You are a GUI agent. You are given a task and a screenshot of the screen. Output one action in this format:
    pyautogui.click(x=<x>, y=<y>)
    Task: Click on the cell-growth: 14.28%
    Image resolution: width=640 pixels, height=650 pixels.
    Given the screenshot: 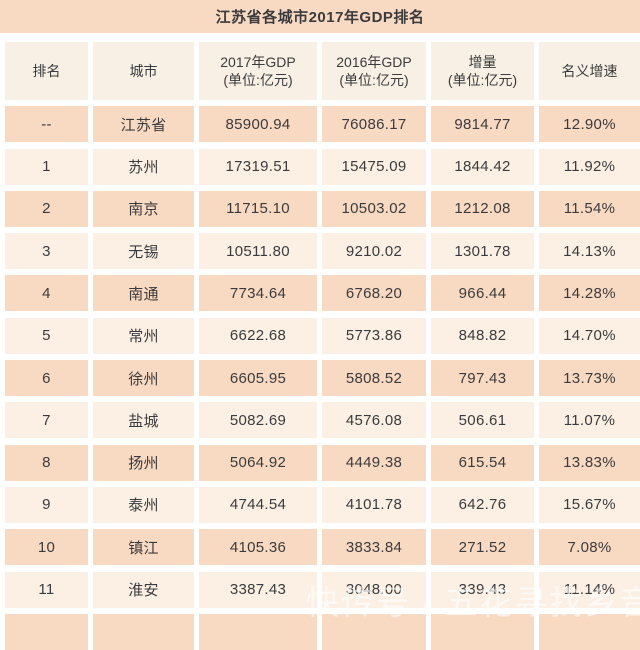 What is the action you would take?
    pyautogui.click(x=589, y=293)
    